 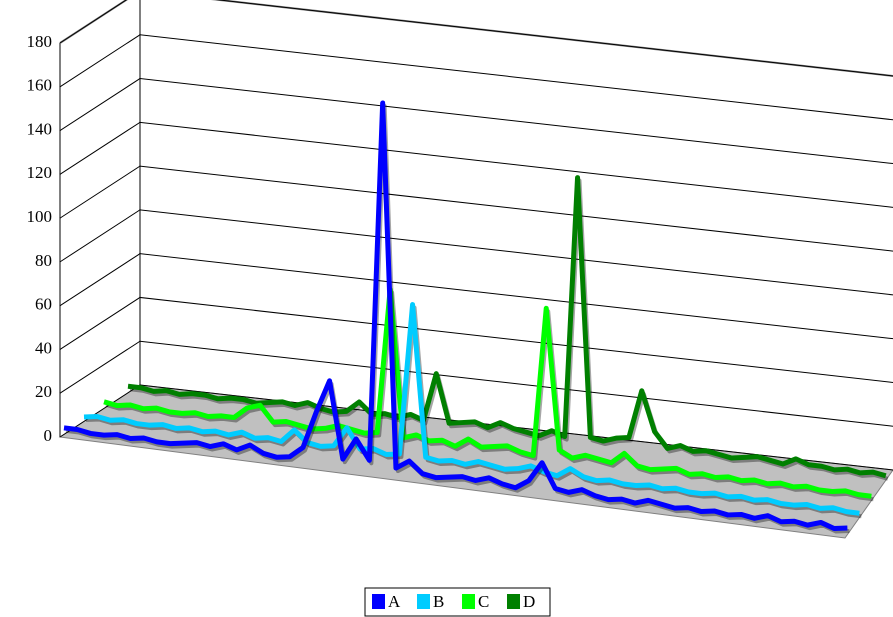 What do you see at coordinates (40, 85) in the screenshot?
I see `y-tick-label: 160` at bounding box center [40, 85].